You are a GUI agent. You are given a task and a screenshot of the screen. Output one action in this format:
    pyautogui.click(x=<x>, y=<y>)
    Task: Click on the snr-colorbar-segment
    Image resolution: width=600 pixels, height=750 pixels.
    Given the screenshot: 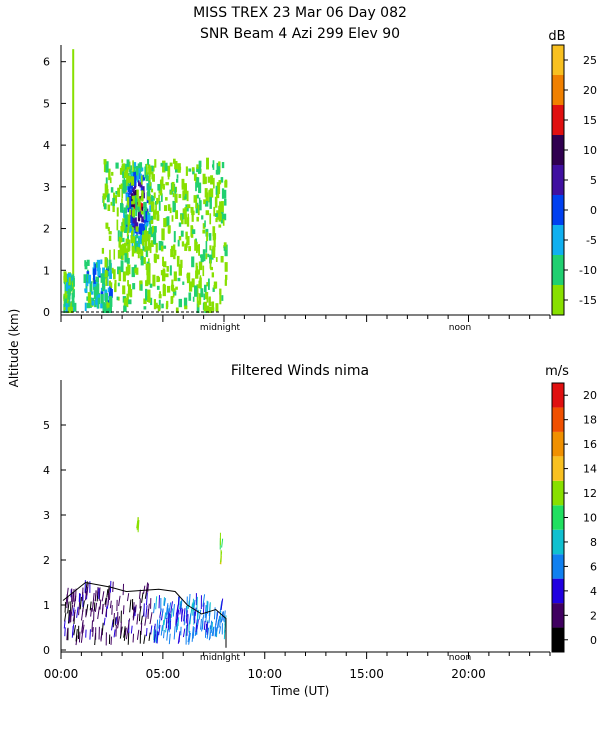 What is the action you would take?
    pyautogui.click(x=558, y=150)
    